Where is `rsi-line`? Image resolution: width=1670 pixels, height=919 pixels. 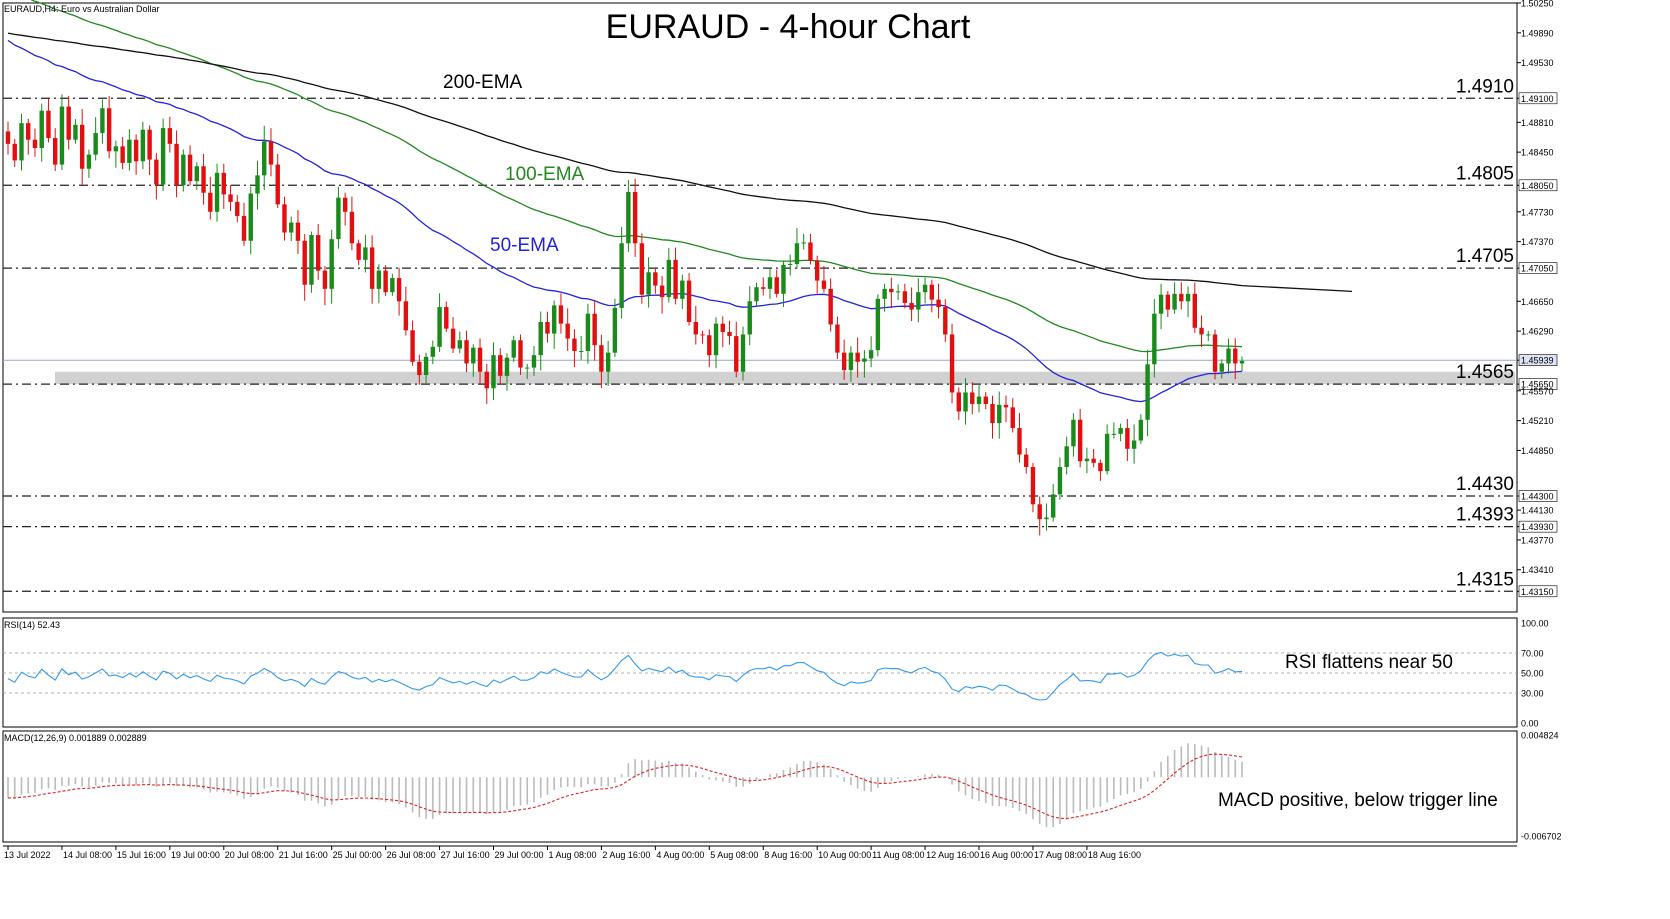 rsi-line is located at coordinates (625, 676).